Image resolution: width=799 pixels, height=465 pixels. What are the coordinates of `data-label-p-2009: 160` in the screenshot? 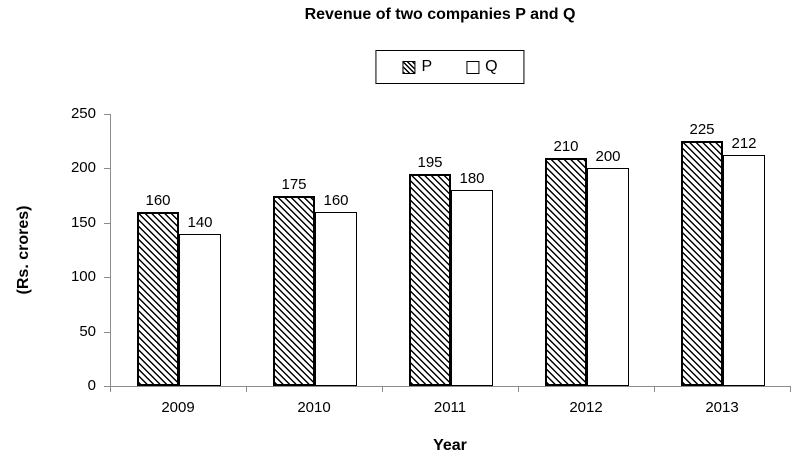 It's located at (158, 200).